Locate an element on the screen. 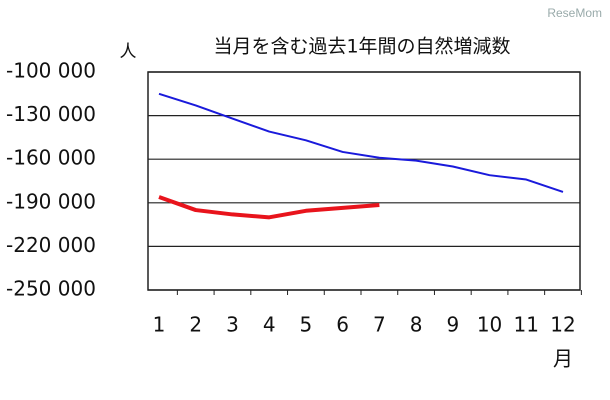 The width and height of the screenshot is (610, 400). x-tick-label: 8 is located at coordinates (416, 325).